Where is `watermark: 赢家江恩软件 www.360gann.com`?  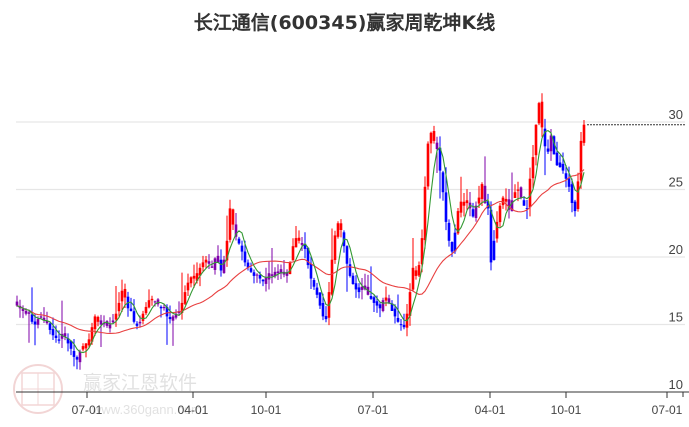 watermark: 赢家江恩软件 www.360gann.com is located at coordinates (107, 390).